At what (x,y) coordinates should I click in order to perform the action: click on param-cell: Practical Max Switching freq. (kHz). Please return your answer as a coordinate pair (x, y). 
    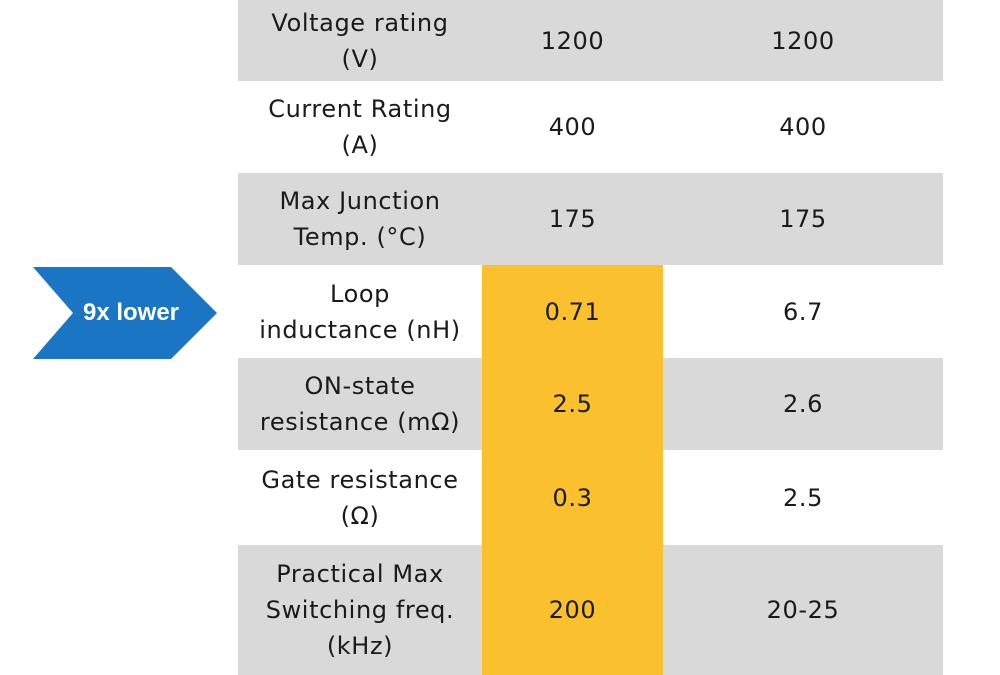
    Looking at the image, I should click on (360, 610).